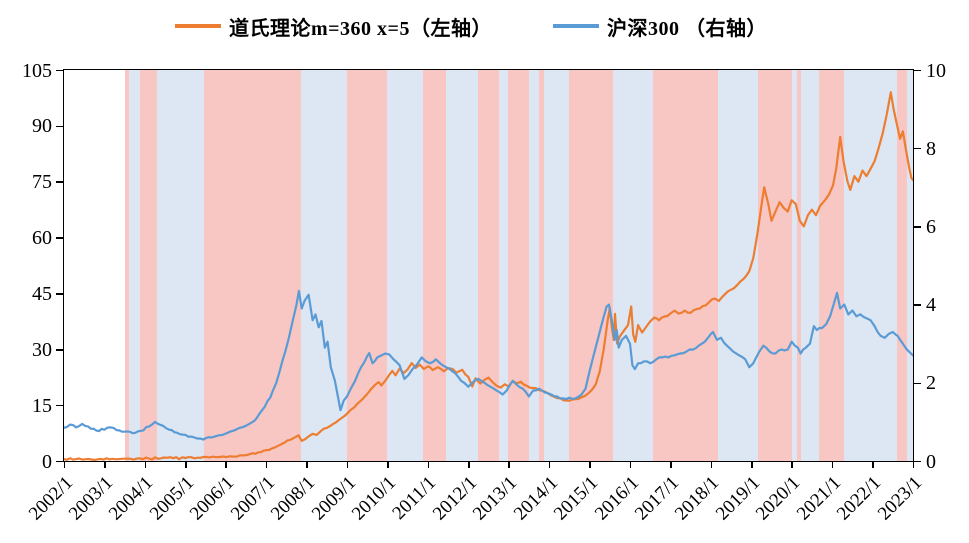 The height and width of the screenshot is (543, 969). I want to click on left-axis-label: 15, so click(42, 405).